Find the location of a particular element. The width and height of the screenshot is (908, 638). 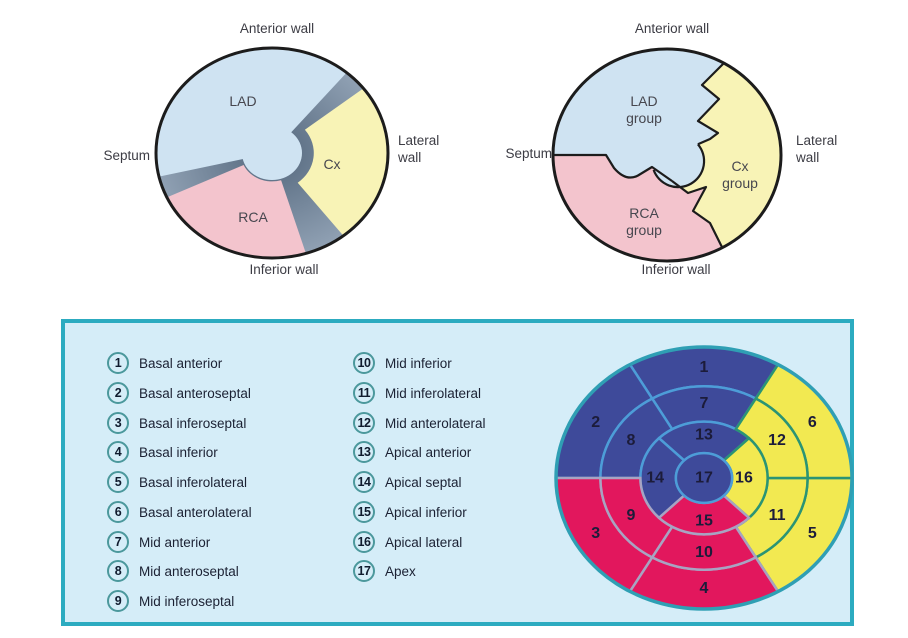

bullseye-segment-number: 14 is located at coordinates (655, 478).